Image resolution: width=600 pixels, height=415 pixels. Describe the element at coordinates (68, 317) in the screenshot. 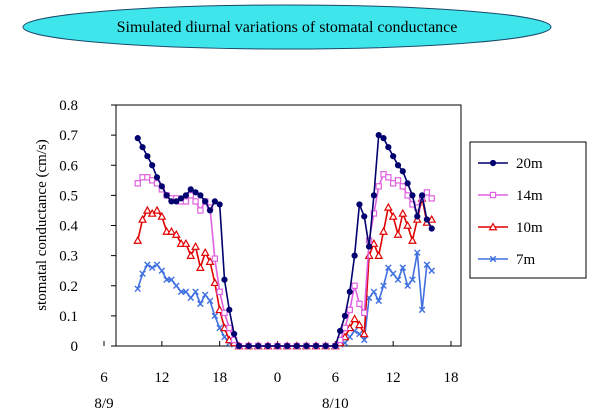

I see `y-tick-label: 0.1` at that location.